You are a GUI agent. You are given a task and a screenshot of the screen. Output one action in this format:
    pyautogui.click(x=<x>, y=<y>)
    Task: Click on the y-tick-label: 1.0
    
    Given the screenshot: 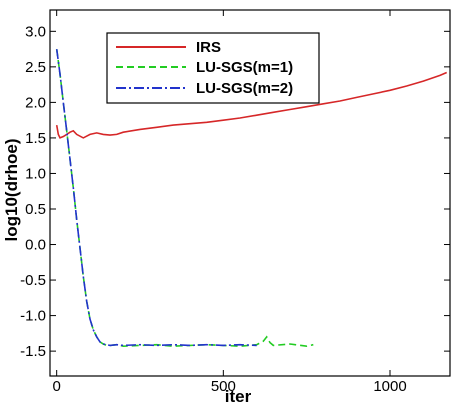 What is the action you would take?
    pyautogui.click(x=35, y=173)
    